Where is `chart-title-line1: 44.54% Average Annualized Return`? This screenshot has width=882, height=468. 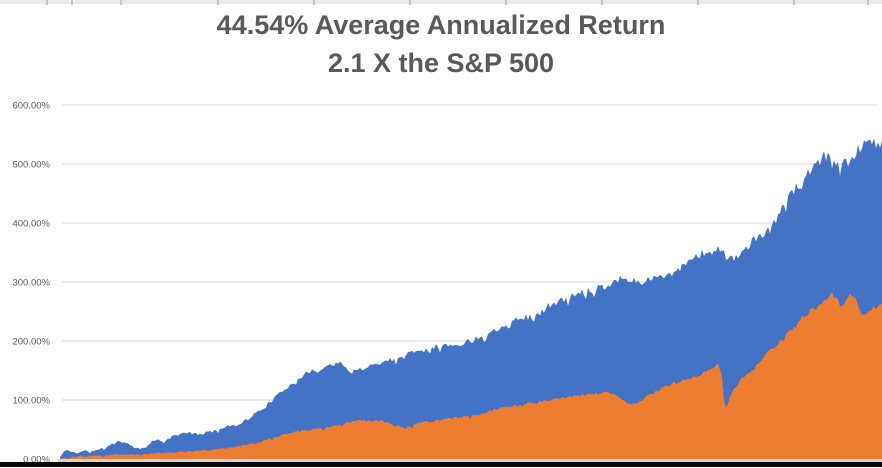
chart-title-line1: 44.54% Average Annualized Return is located at coordinates (441, 25).